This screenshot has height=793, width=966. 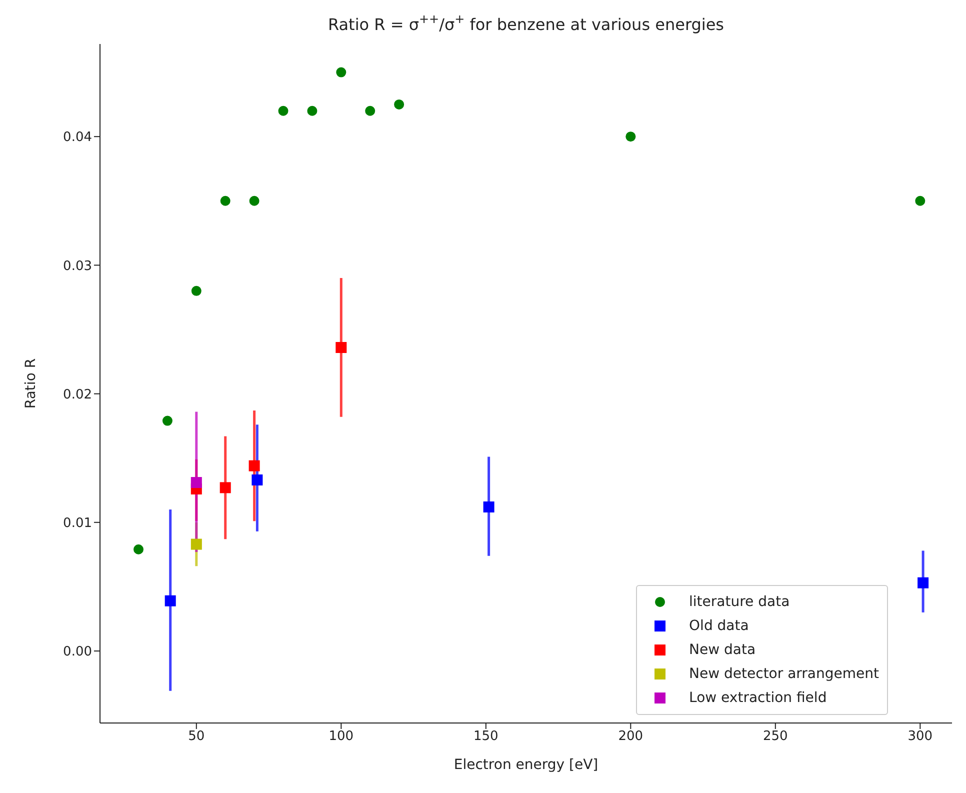 What do you see at coordinates (784, 674) in the screenshot?
I see `legend-label: New detector arrangement` at bounding box center [784, 674].